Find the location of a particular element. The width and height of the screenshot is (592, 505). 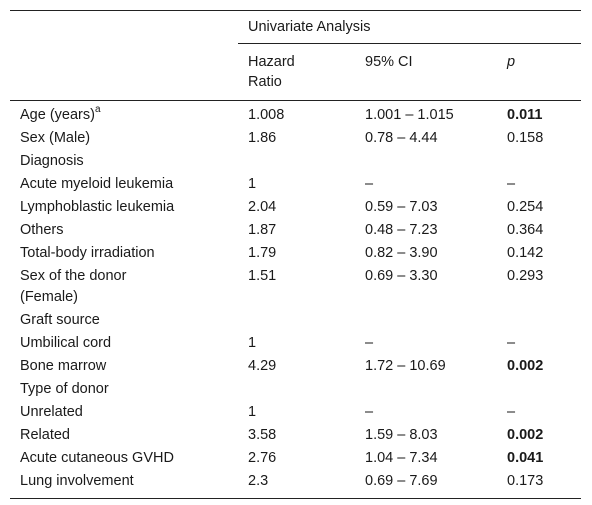

hazard-ratio-cell: 1.87 is located at coordinates (262, 230).